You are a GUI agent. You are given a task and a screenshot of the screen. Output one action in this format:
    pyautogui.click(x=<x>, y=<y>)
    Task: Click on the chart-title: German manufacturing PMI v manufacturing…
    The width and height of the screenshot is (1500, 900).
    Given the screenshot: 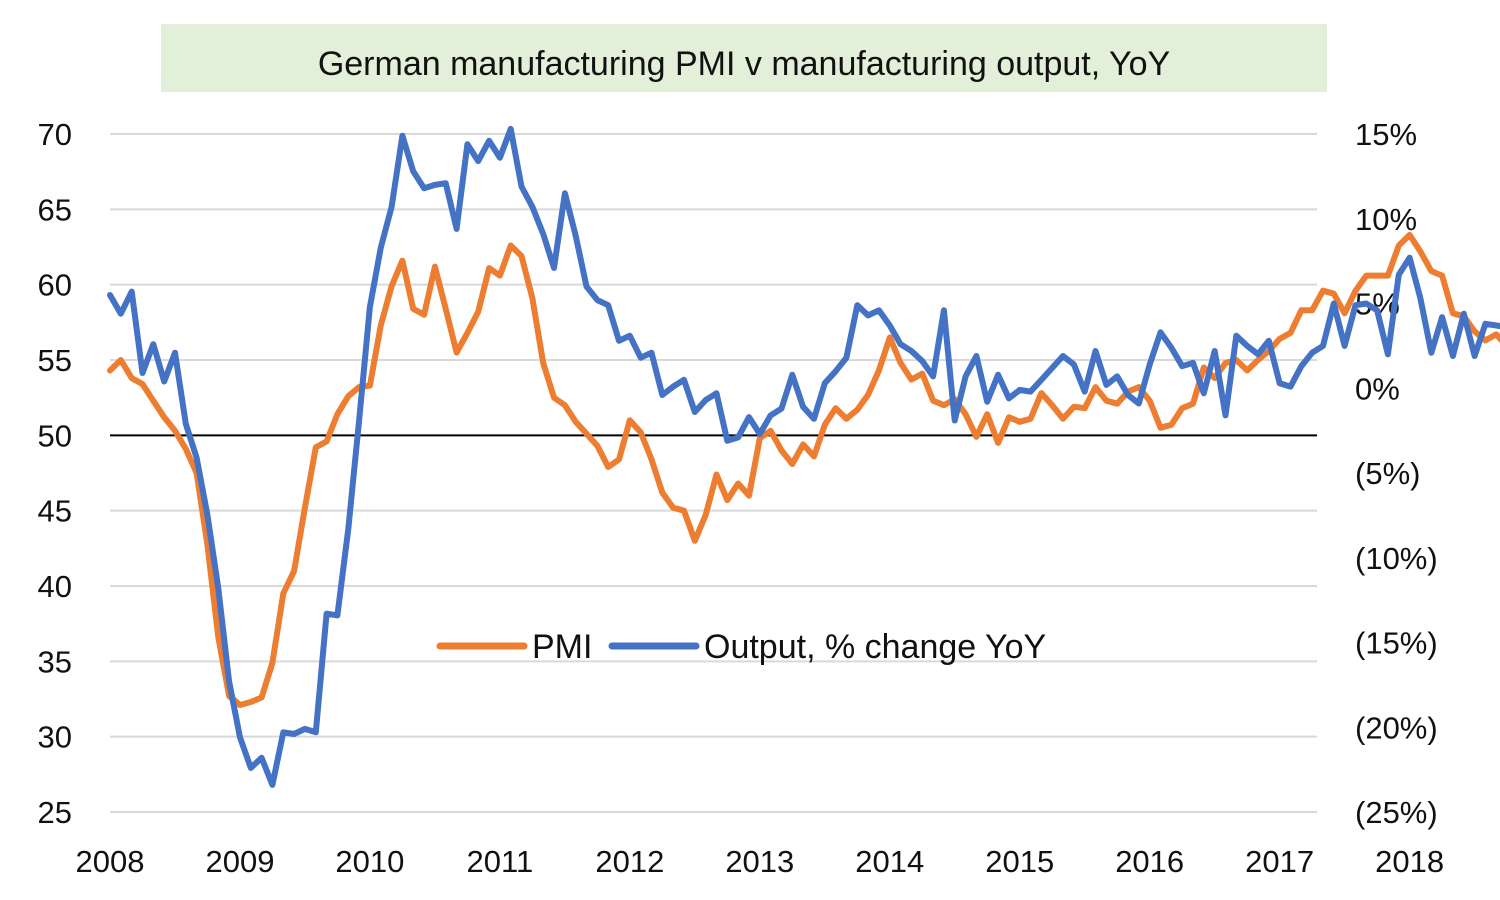 What is the action you would take?
    pyautogui.click(x=744, y=64)
    